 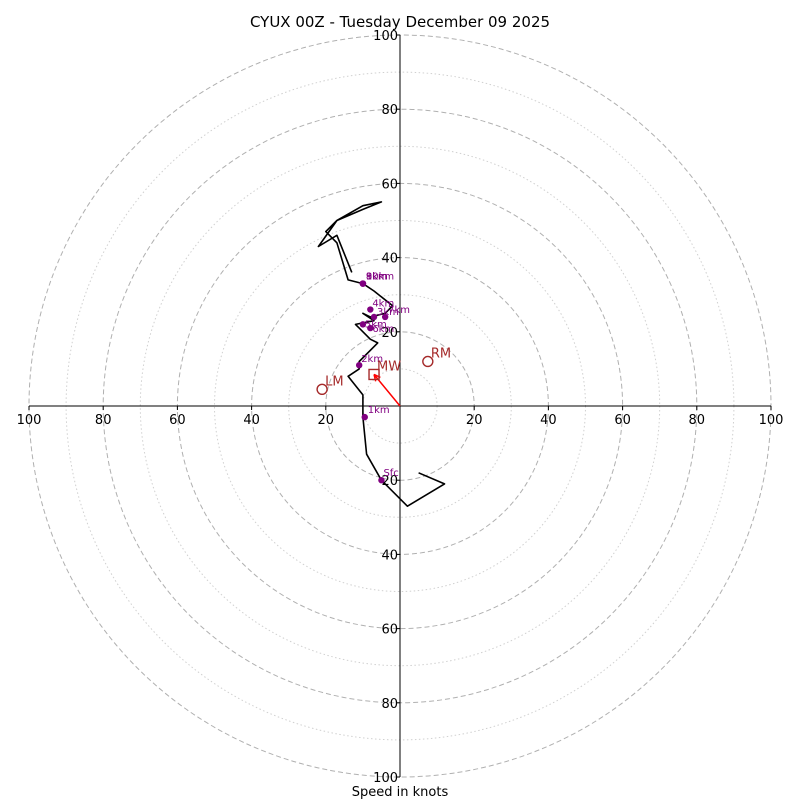 What do you see at coordinates (381, 480) in the screenshot?
I see `height-marker-dot-sfc` at bounding box center [381, 480].